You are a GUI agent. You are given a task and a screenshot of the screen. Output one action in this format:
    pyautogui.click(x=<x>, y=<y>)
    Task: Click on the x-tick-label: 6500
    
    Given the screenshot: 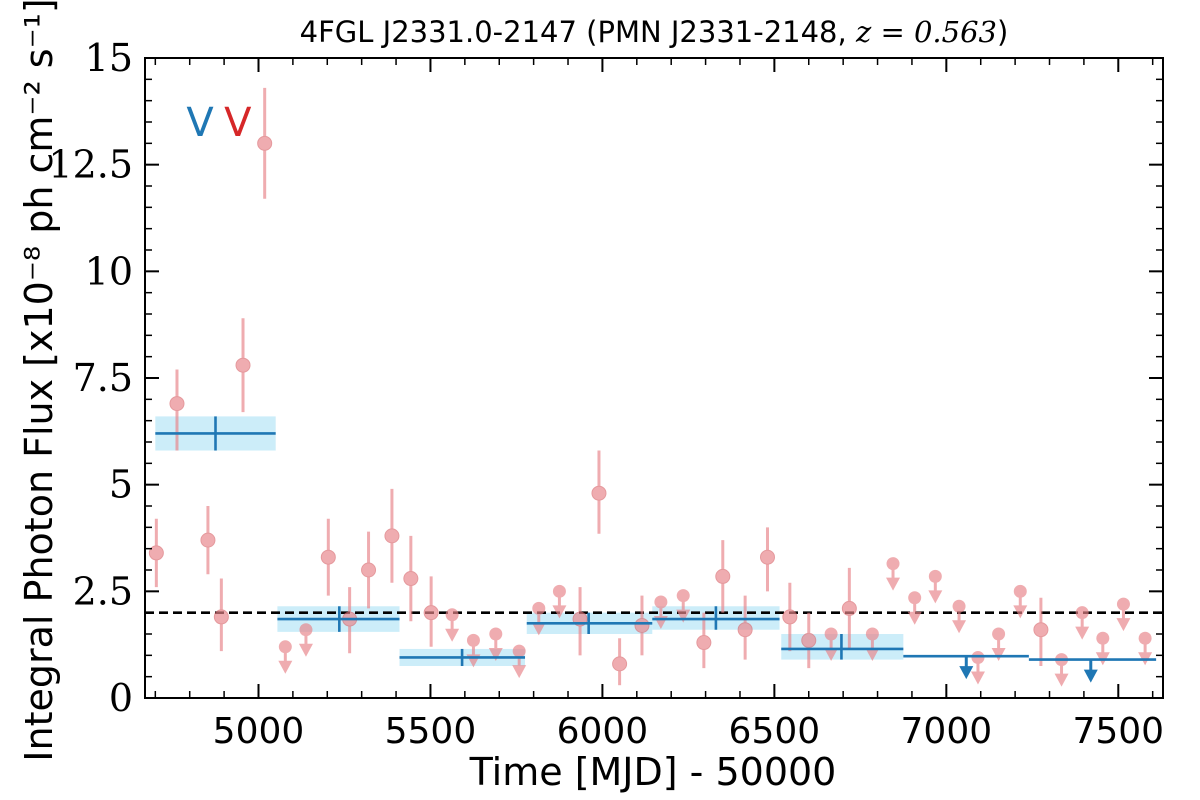 What is the action you would take?
    pyautogui.click(x=775, y=731)
    